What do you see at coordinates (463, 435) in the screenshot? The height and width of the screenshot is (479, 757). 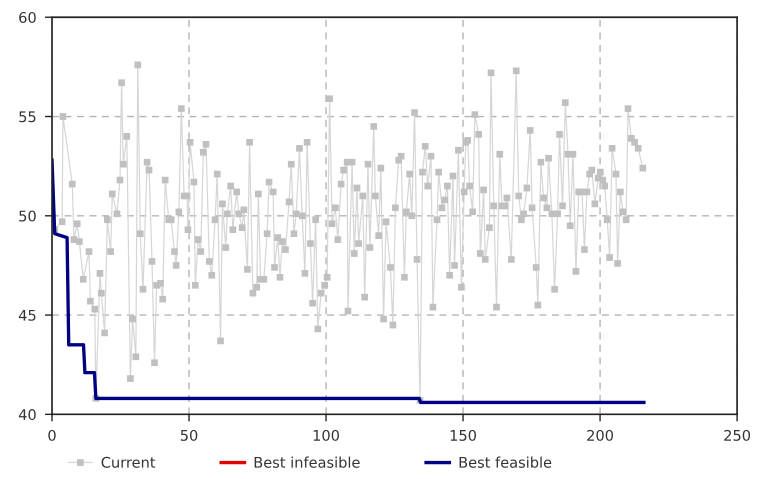 I see `x-tick-label: 150` at bounding box center [463, 435].